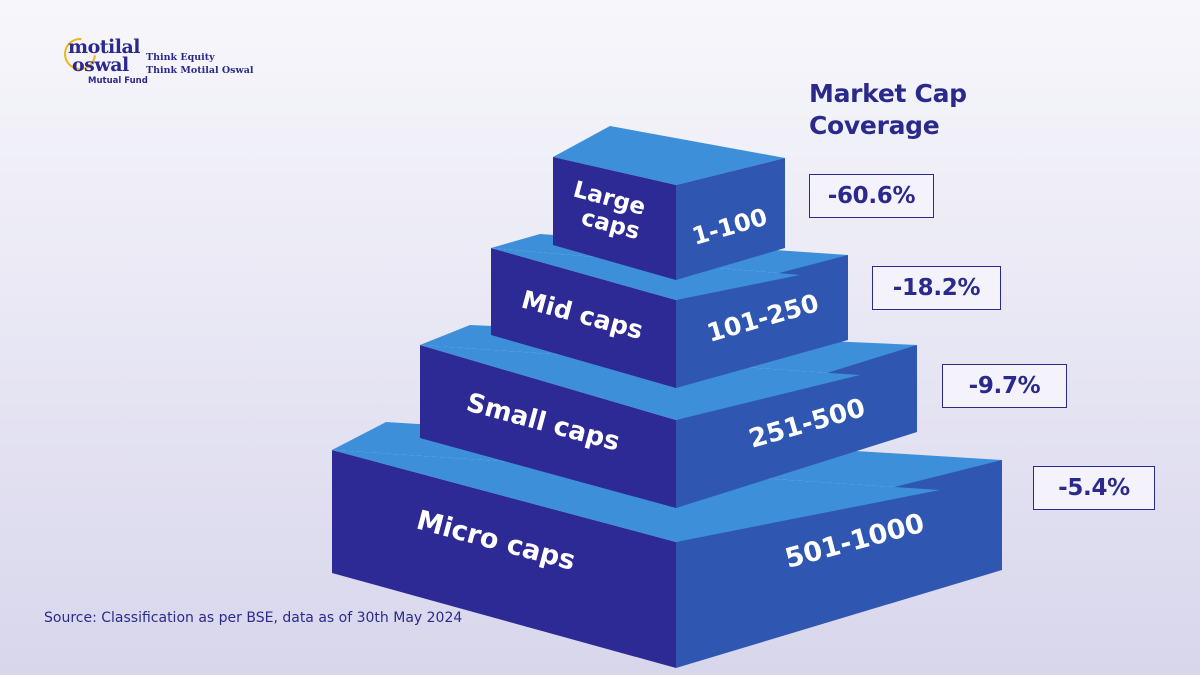  What do you see at coordinates (874, 125) in the screenshot?
I see `heading-line-2: Coverage` at bounding box center [874, 125].